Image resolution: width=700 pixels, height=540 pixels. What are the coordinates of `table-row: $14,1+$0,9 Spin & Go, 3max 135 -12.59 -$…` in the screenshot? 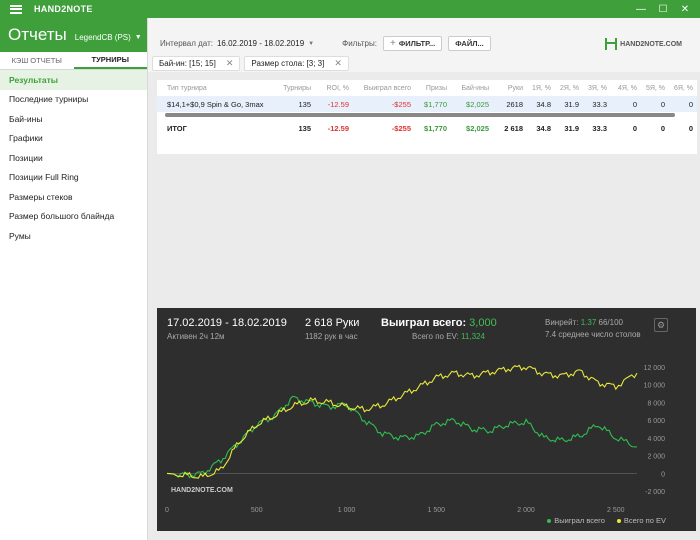 It's located at (427, 104).